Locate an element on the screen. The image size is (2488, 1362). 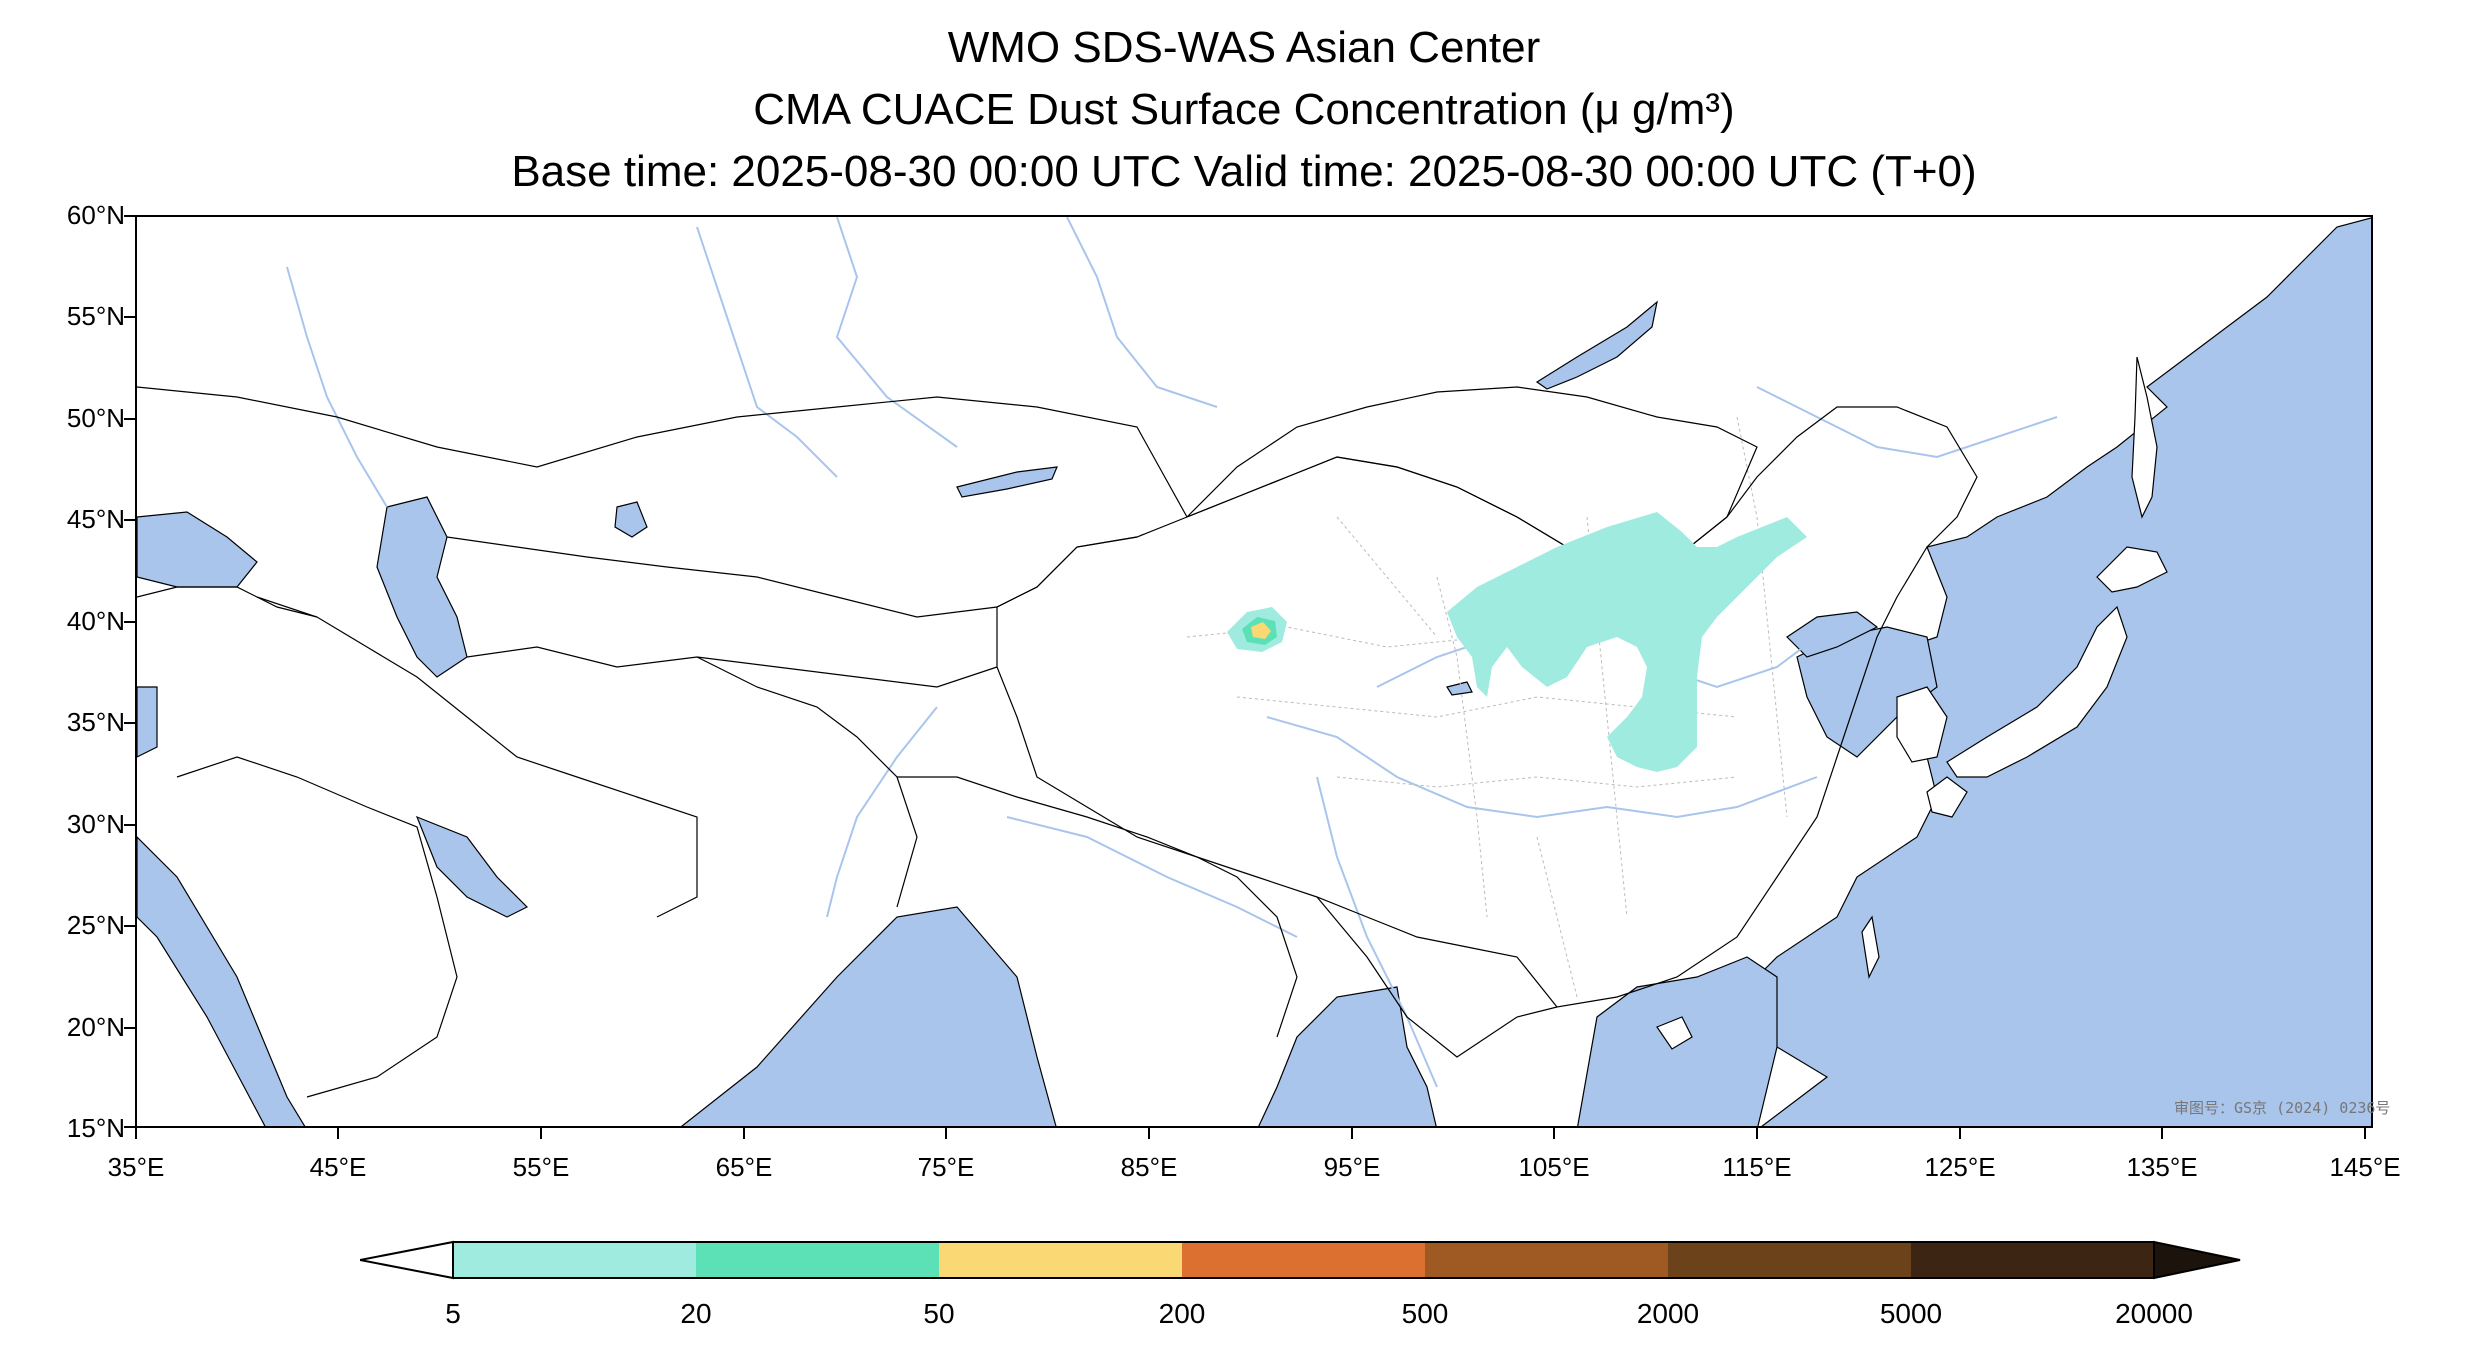
lat-label: 15°N is located at coordinates (95, 1128).